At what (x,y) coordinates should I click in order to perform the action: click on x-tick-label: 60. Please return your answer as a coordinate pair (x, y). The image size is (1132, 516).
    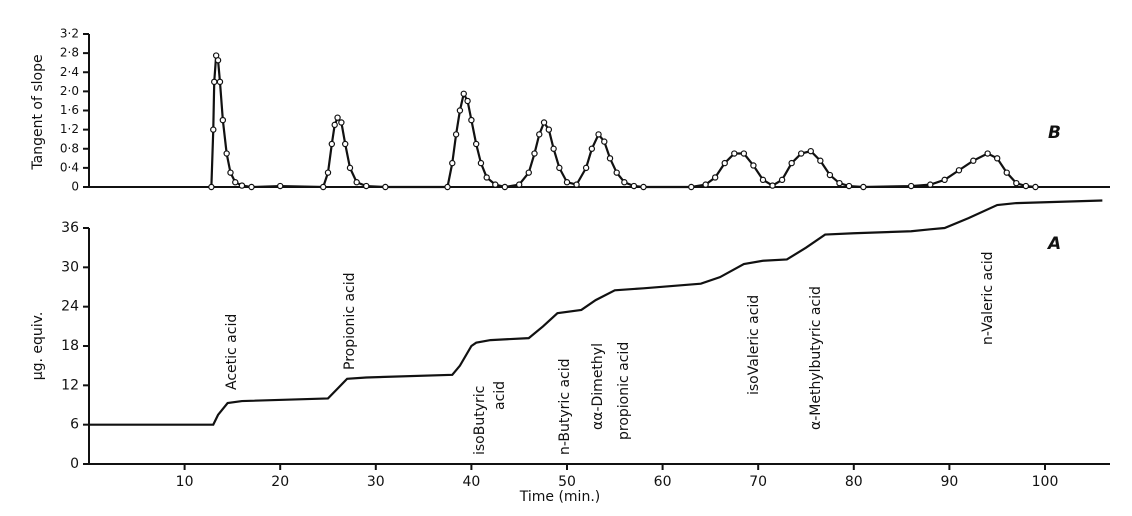
    Looking at the image, I should click on (663, 482).